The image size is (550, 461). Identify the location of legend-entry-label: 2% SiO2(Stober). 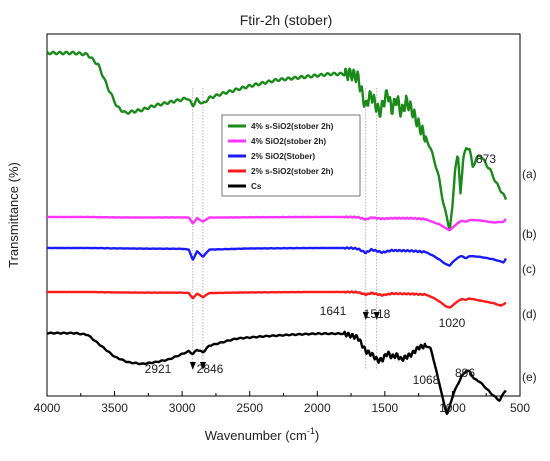
(283, 156).